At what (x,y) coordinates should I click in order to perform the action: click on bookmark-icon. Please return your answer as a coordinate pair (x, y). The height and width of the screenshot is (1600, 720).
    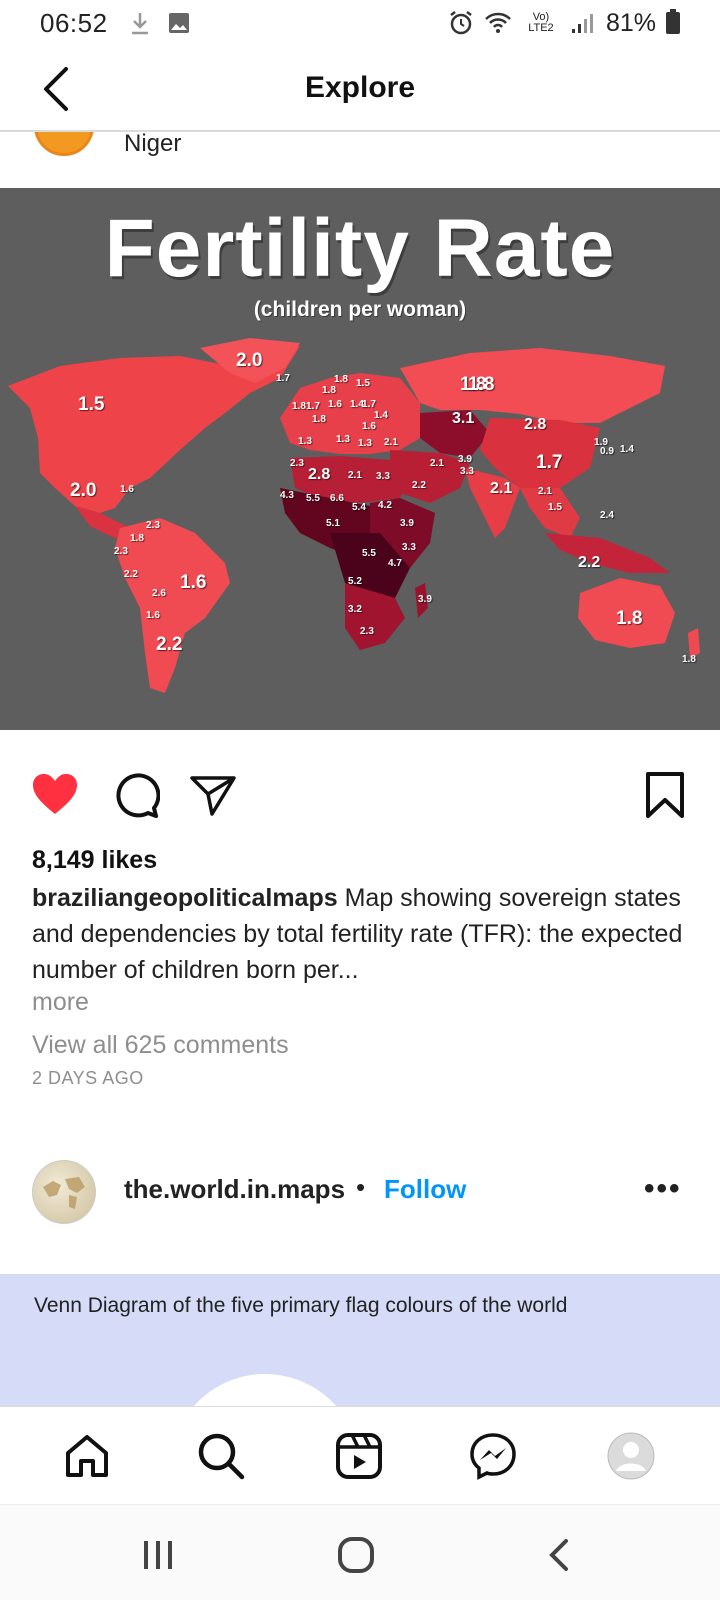
    Looking at the image, I should click on (665, 795).